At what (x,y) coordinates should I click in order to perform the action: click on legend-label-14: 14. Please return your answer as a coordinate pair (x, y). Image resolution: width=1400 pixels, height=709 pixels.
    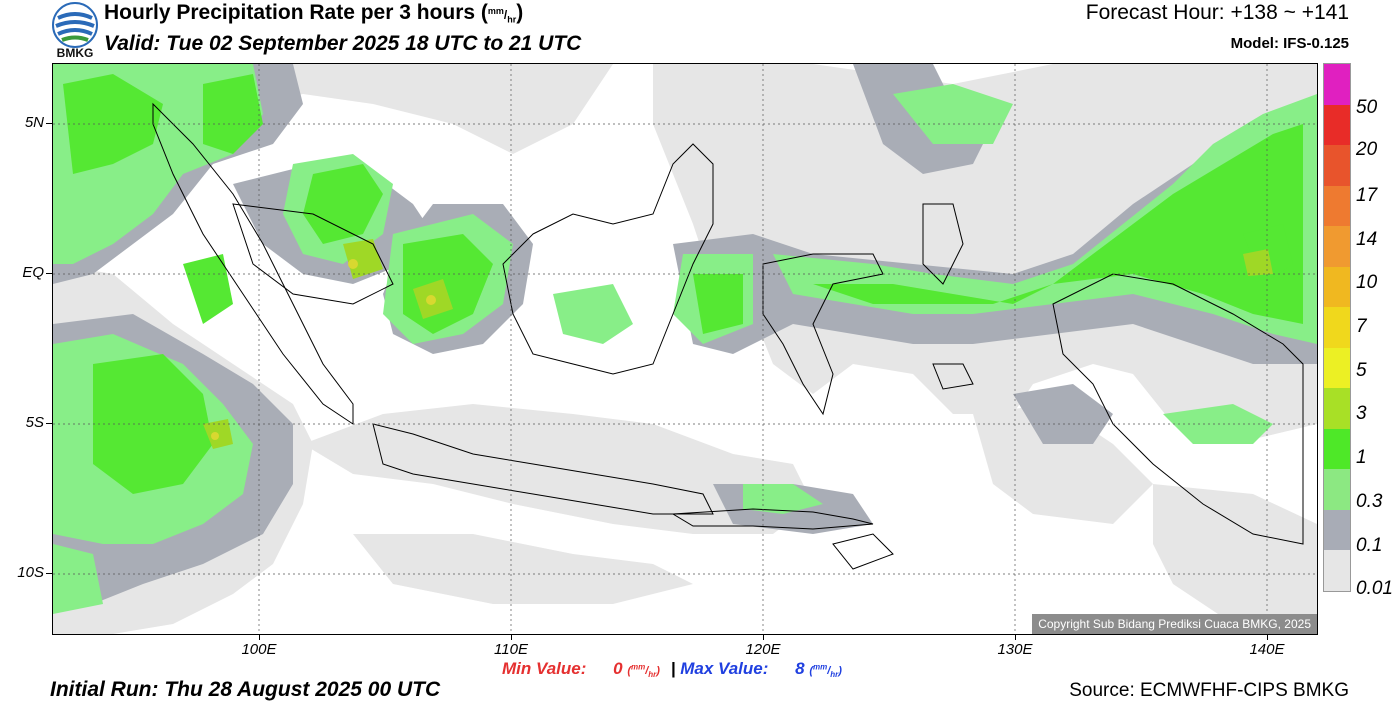
    Looking at the image, I should click on (1367, 239).